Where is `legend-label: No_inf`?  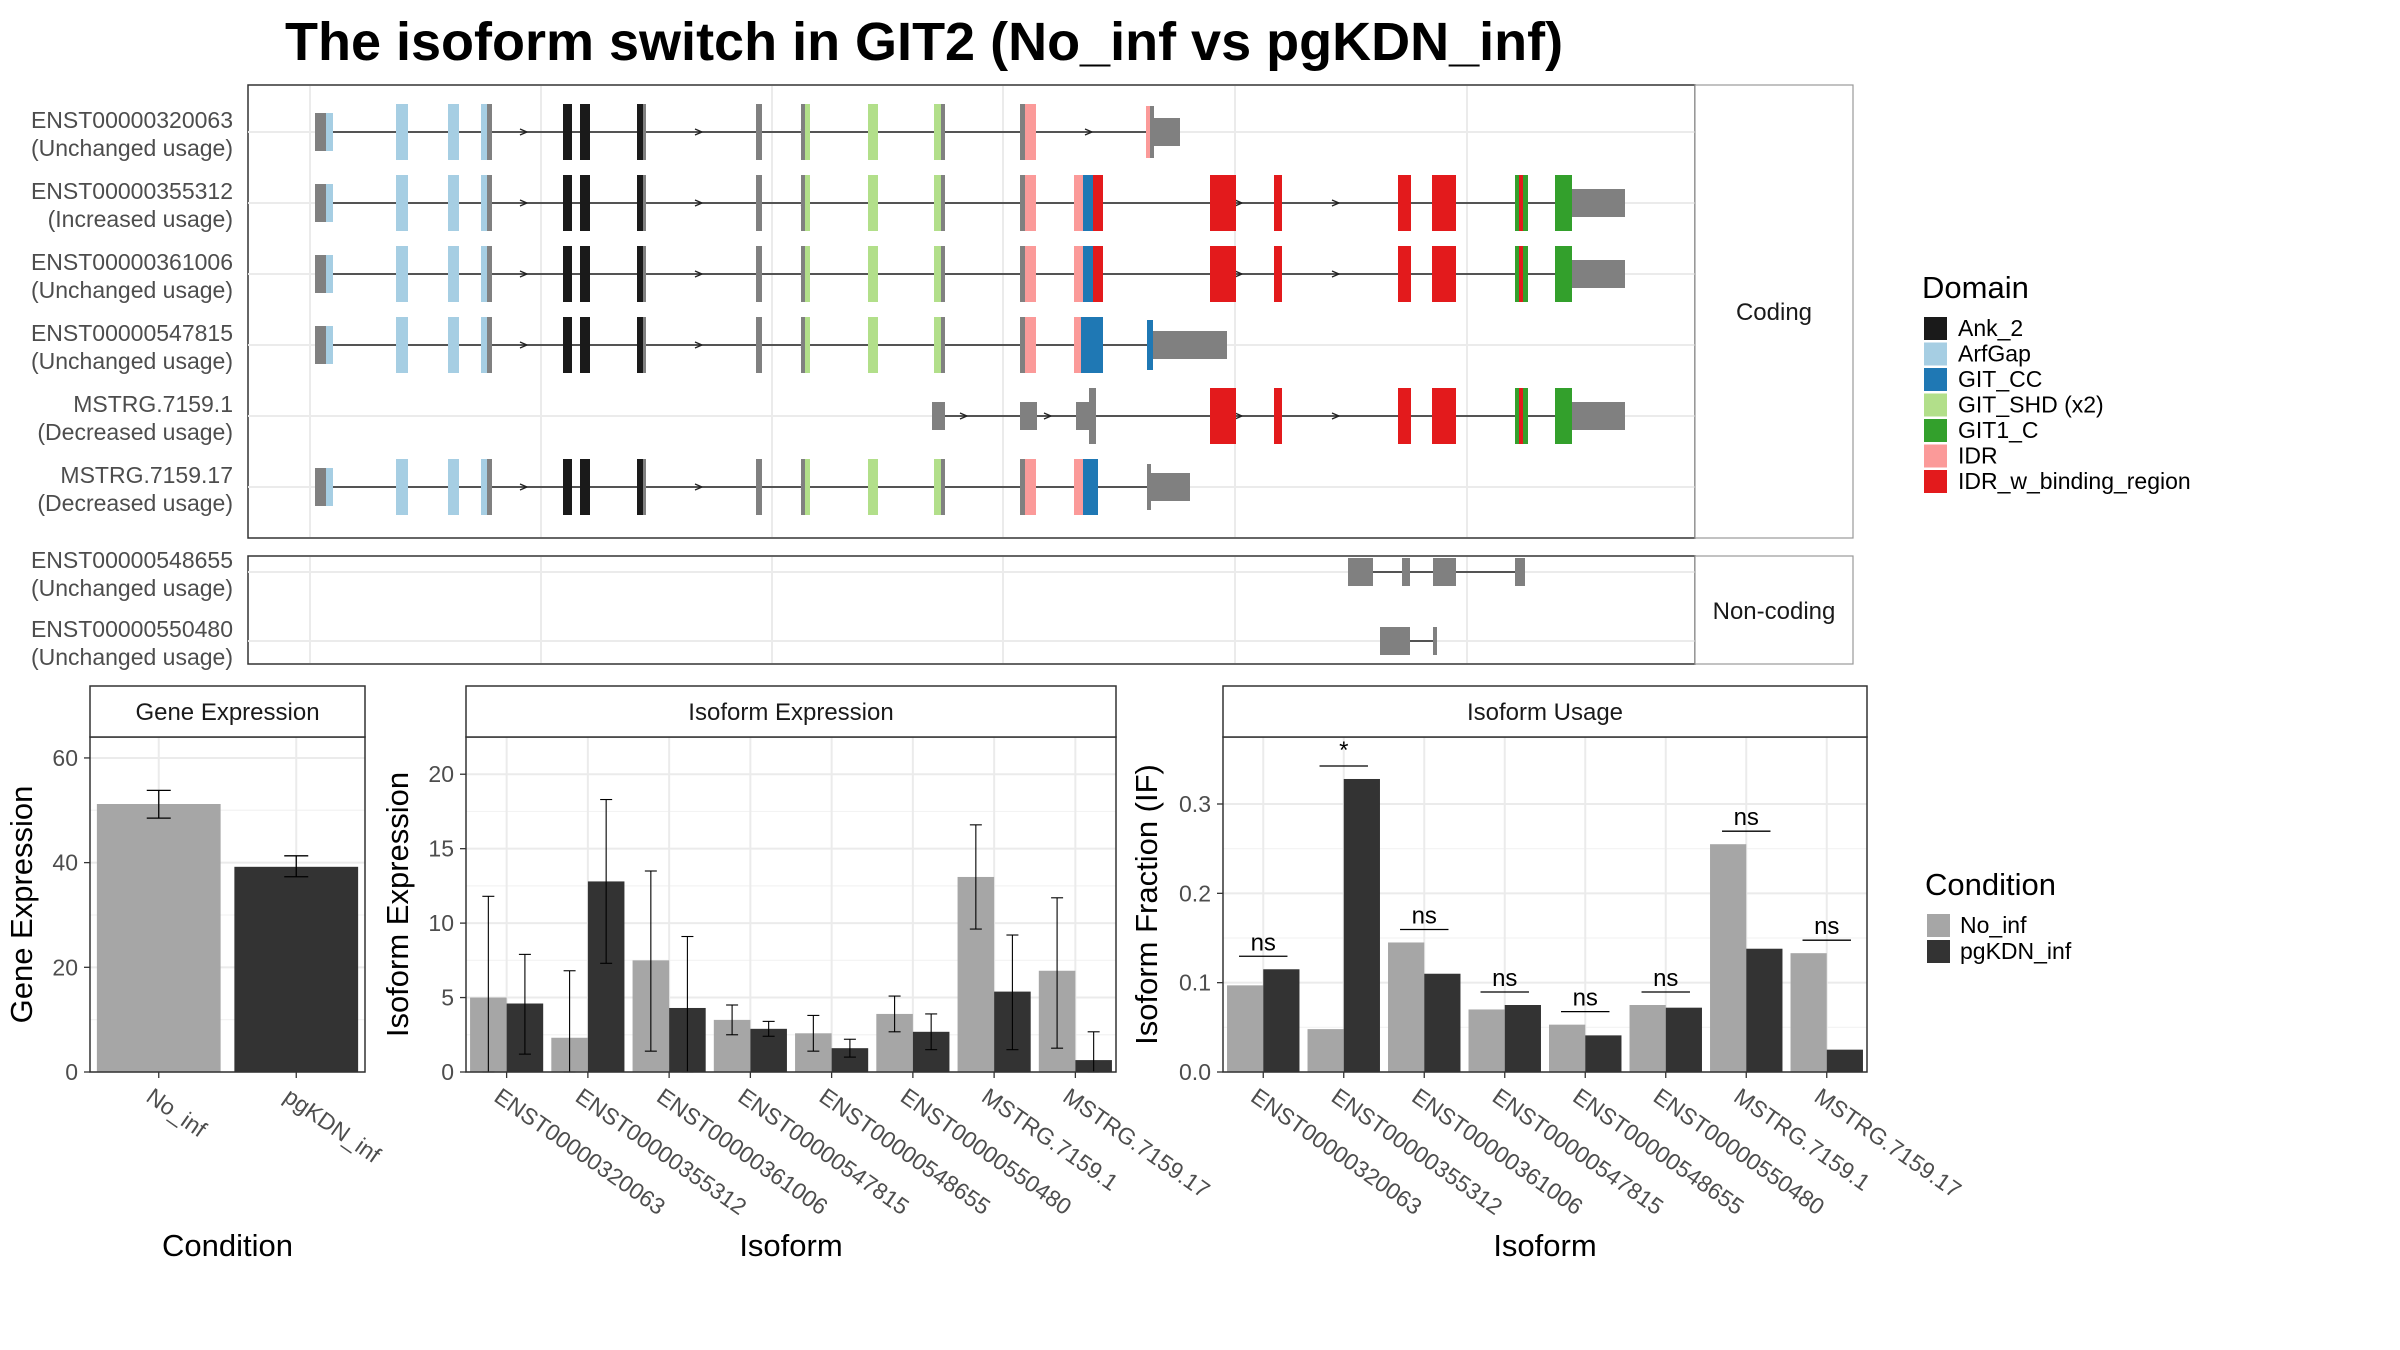 legend-label: No_inf is located at coordinates (1993, 925).